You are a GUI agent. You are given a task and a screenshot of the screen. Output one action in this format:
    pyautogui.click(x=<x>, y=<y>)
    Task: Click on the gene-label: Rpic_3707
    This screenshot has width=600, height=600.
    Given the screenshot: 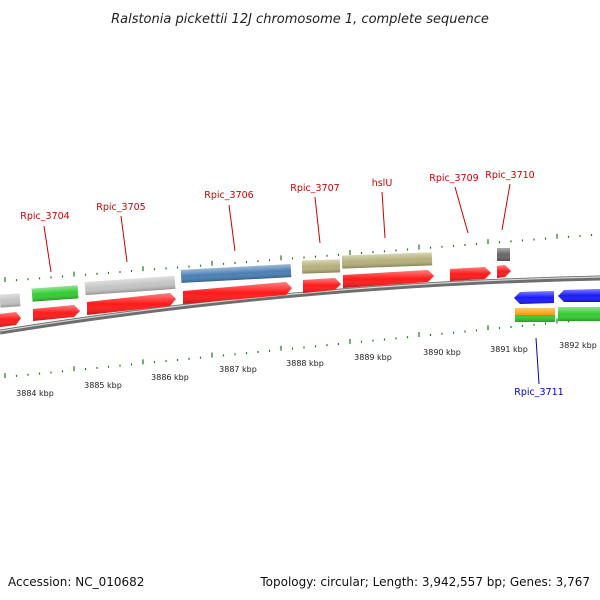 What is the action you would take?
    pyautogui.click(x=314, y=188)
    